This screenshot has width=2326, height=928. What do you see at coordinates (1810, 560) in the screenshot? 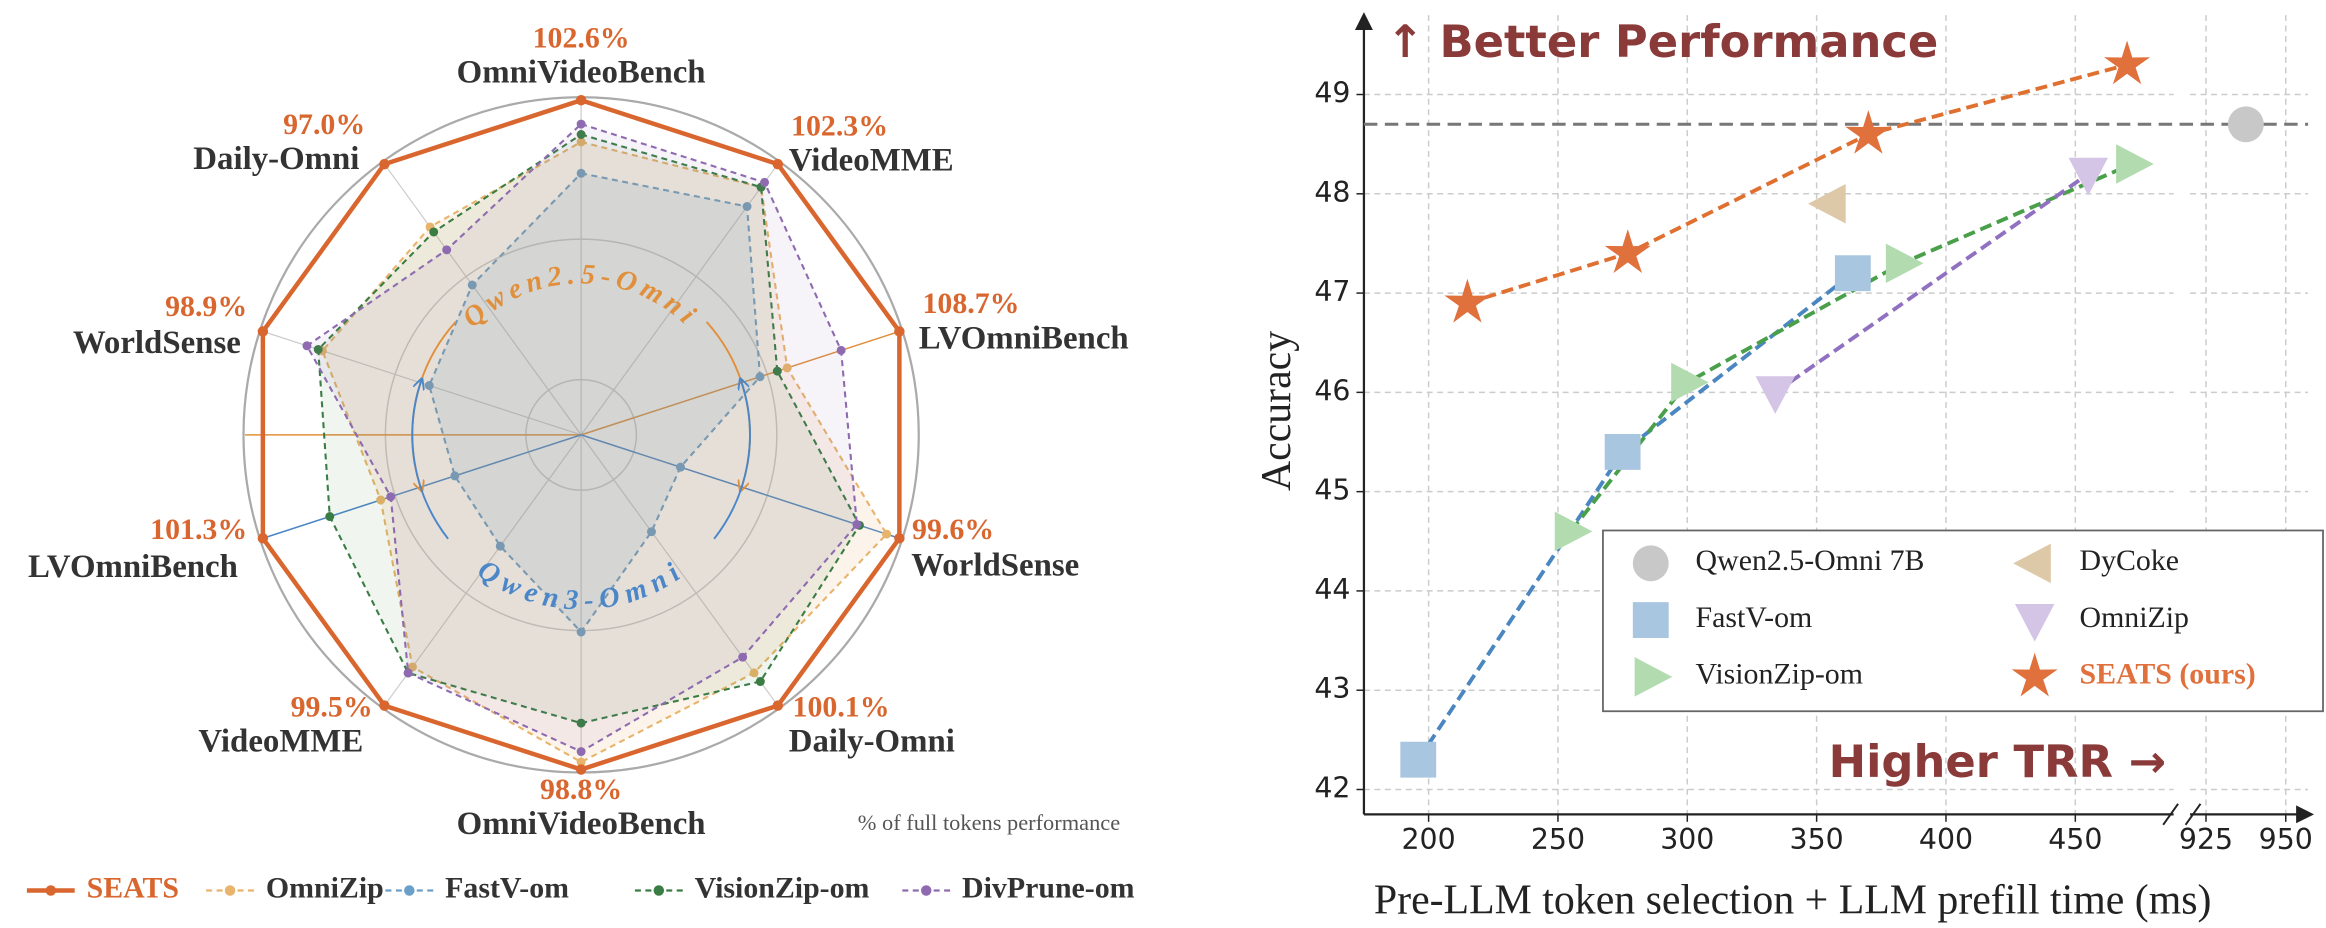
I see `legend-label: Qwen2.5-Omni 7B` at bounding box center [1810, 560].